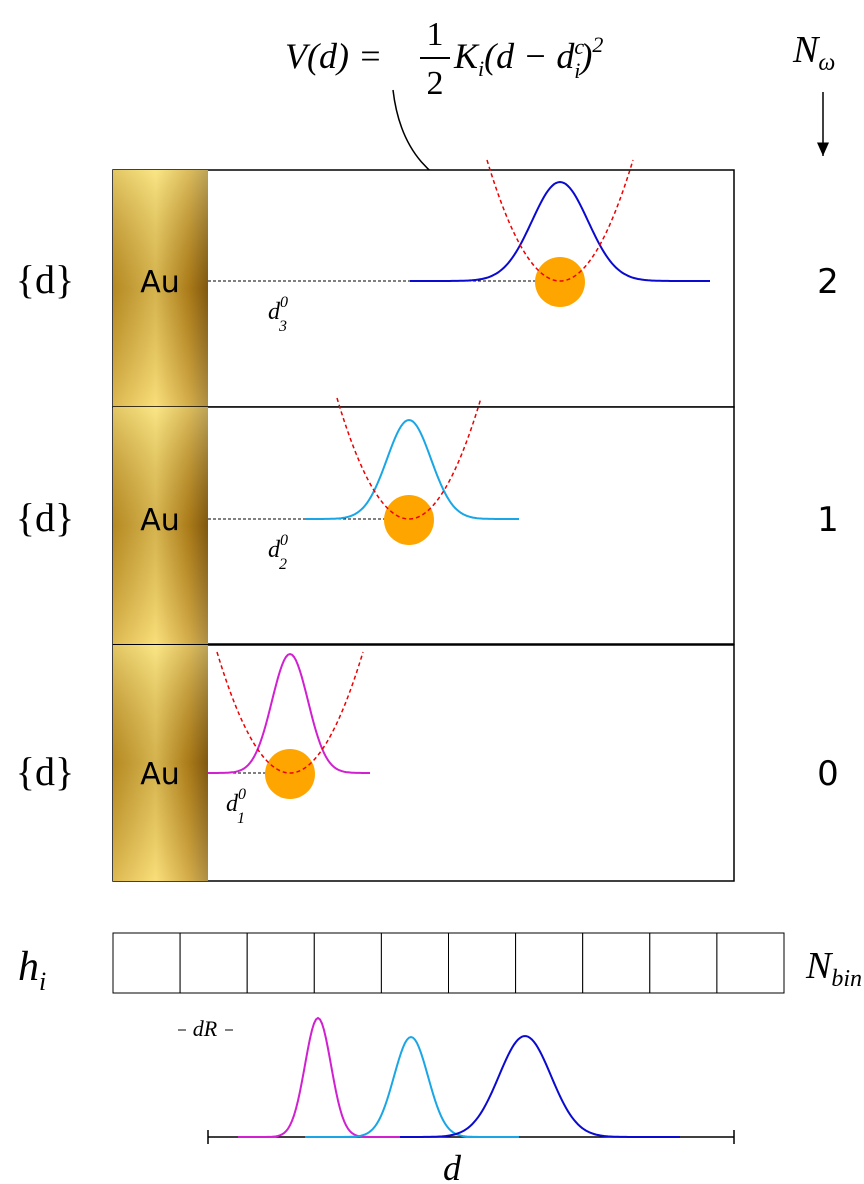 This screenshot has height=1184, width=864. Describe the element at coordinates (32, 970) in the screenshot. I see `h-label: hi` at that location.